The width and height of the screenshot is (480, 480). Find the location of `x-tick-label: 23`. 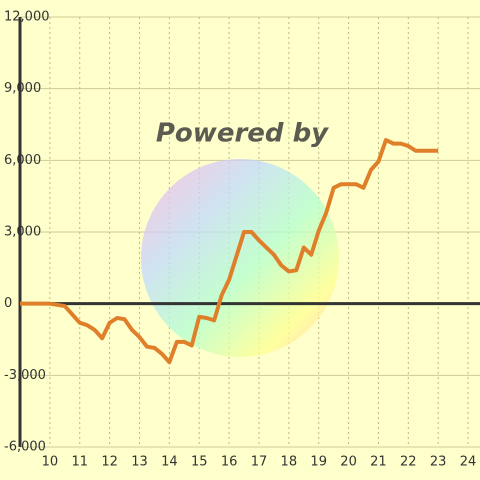

x-tick-label: 23 is located at coordinates (438, 462).